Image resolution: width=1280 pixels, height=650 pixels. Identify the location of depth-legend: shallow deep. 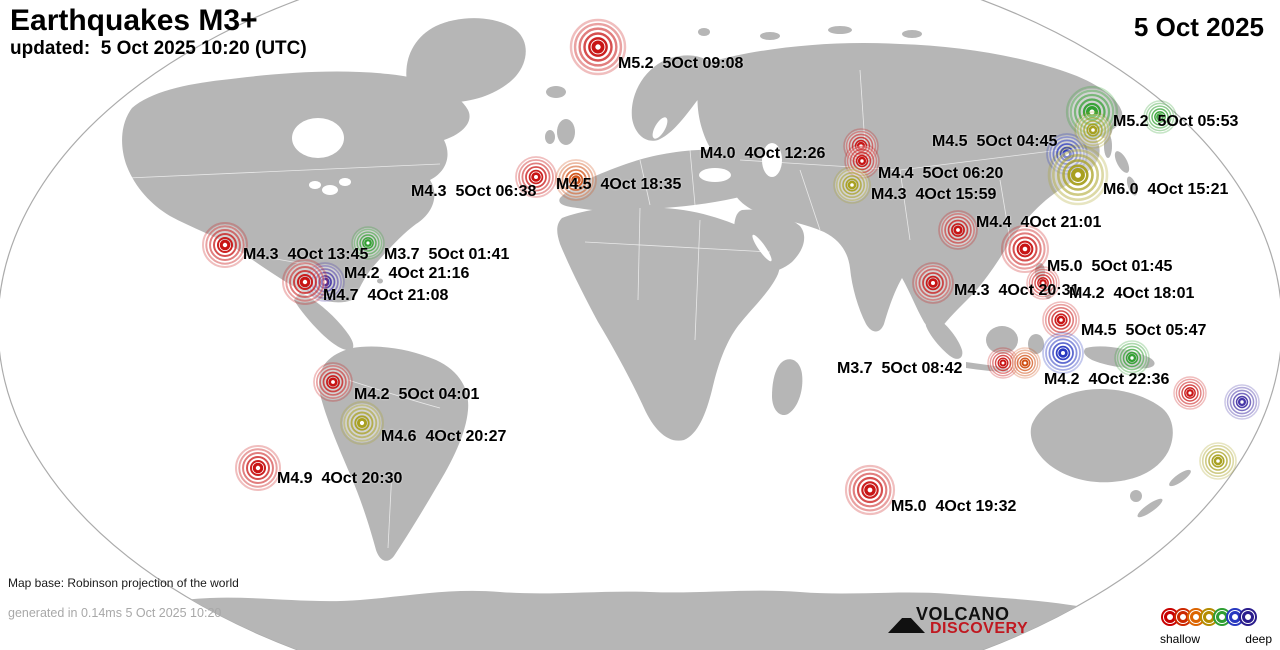
(1216, 626).